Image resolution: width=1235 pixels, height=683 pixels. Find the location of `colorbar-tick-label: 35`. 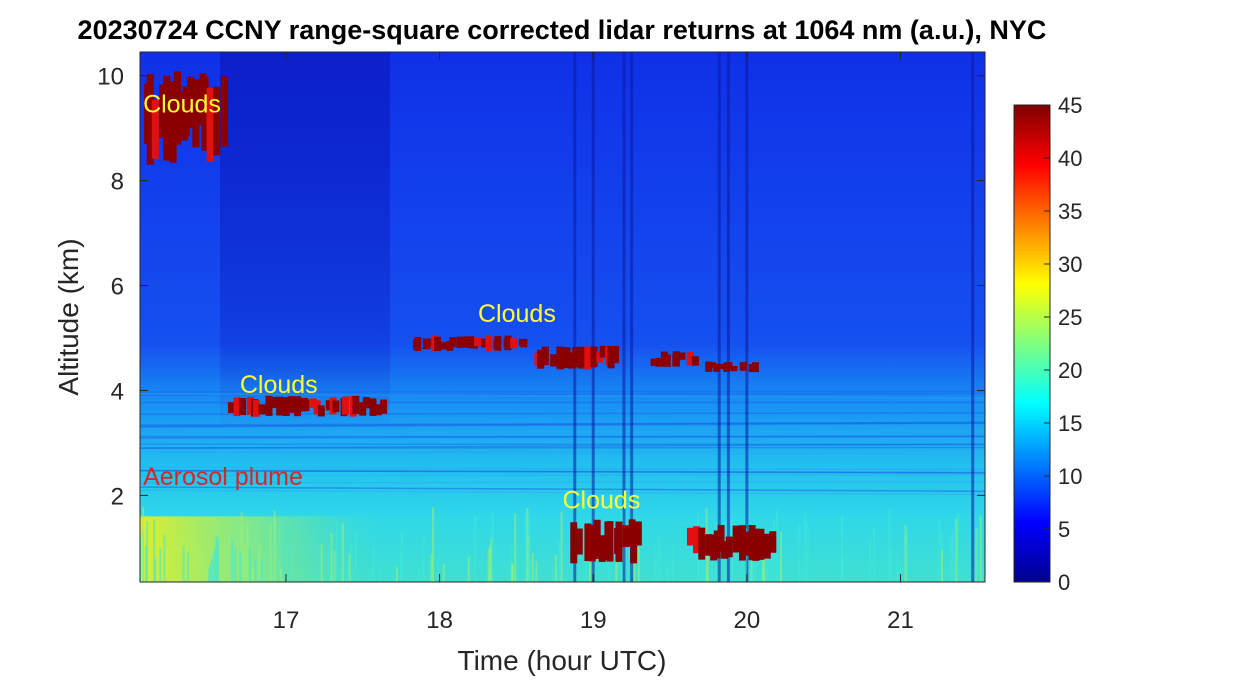

colorbar-tick-label: 35 is located at coordinates (1070, 211).